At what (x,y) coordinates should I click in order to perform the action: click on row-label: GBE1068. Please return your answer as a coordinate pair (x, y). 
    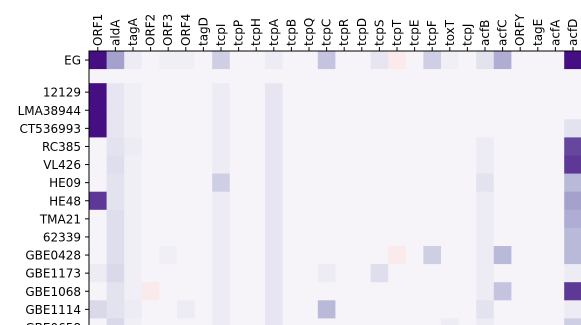
    Looking at the image, I should click on (53, 292).